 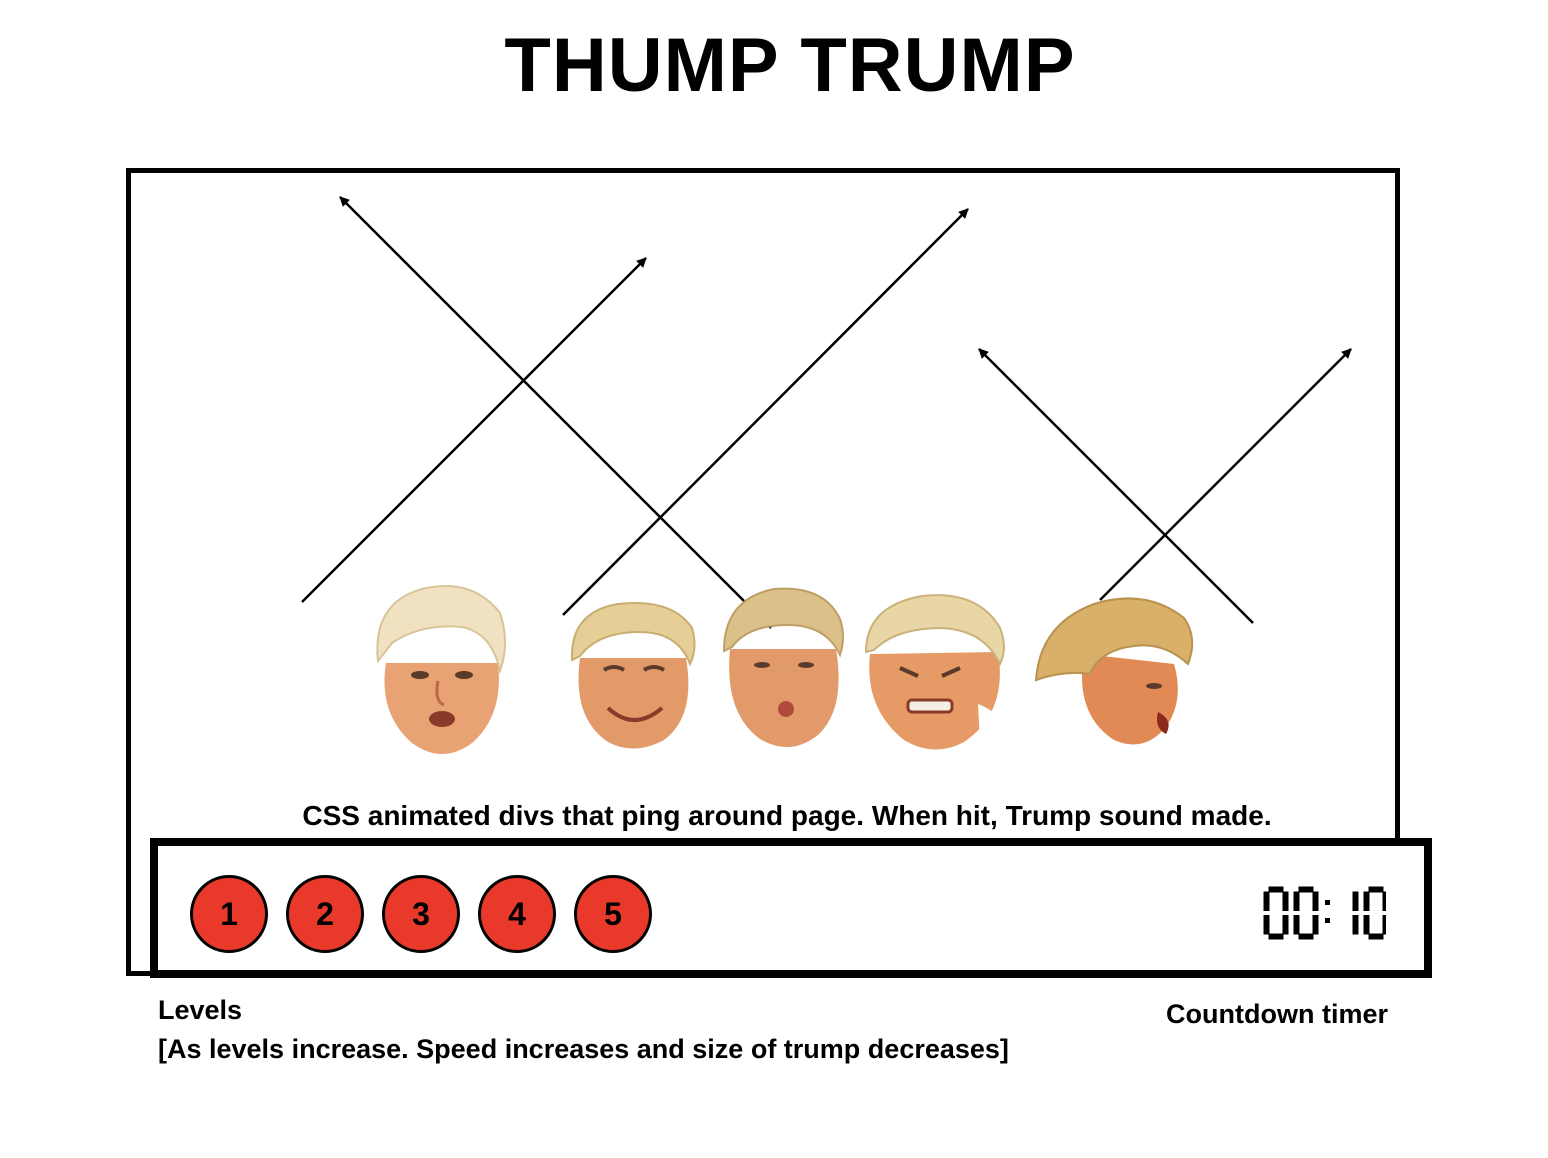 I want to click on levels-label: Levels, so click(x=200, y=1010).